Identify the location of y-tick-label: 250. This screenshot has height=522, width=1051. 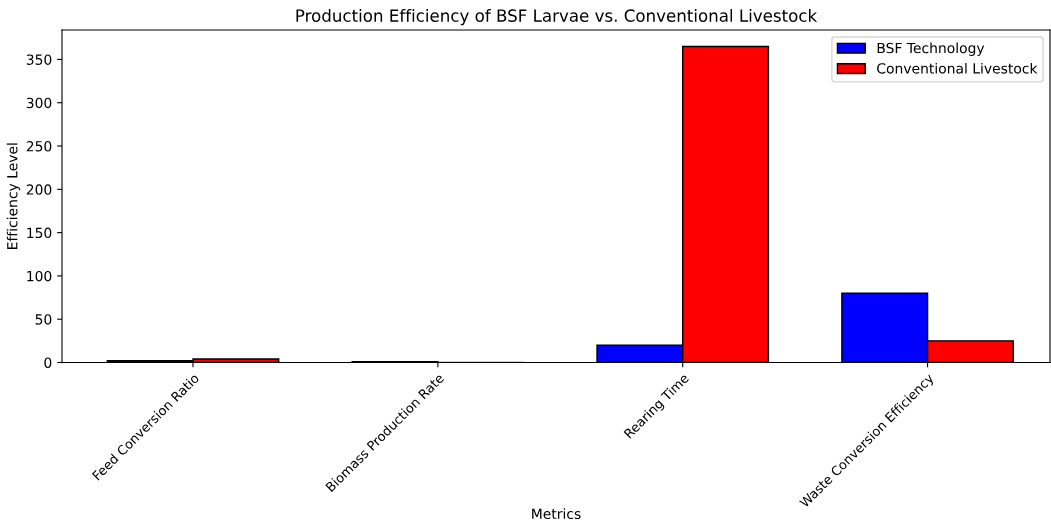
(39, 146).